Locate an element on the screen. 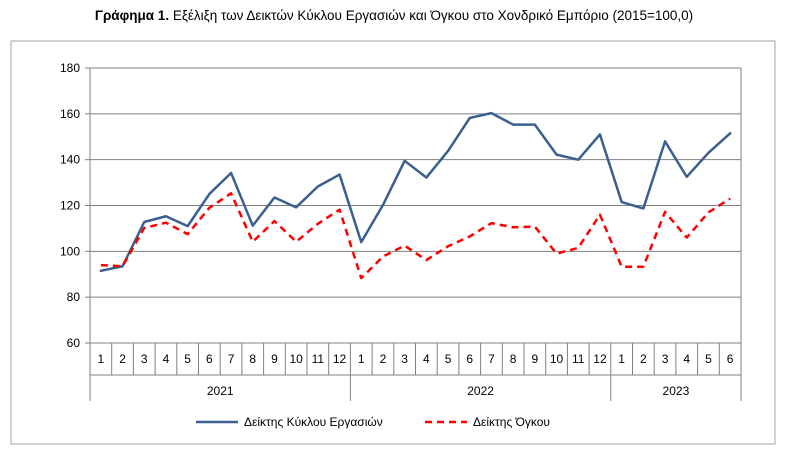 The width and height of the screenshot is (788, 453). y-tick-label: 120 is located at coordinates (70, 206).